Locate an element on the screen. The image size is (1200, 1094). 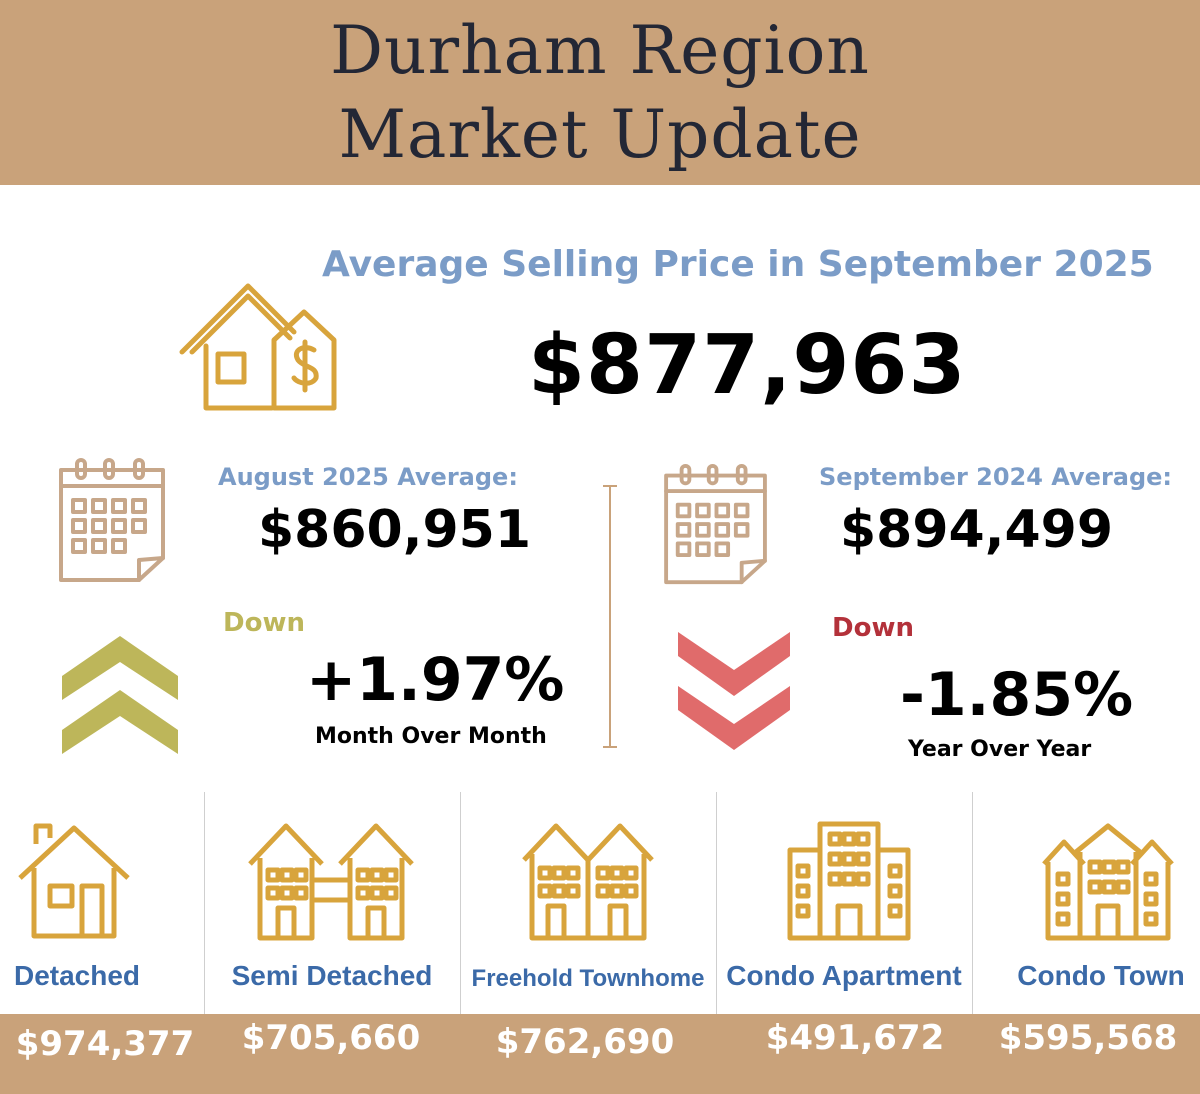
type-label-condo-apartment: Condo Apartment is located at coordinates (844, 975).